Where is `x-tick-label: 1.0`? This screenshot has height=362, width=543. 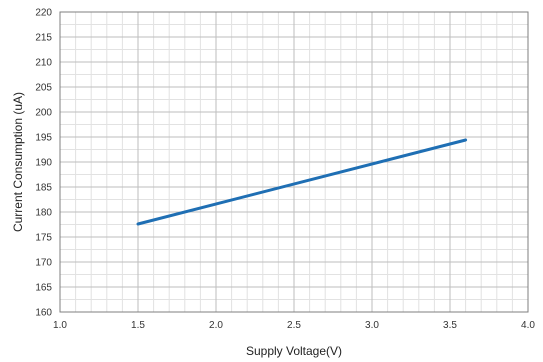 x-tick-label: 1.0 is located at coordinates (60, 325).